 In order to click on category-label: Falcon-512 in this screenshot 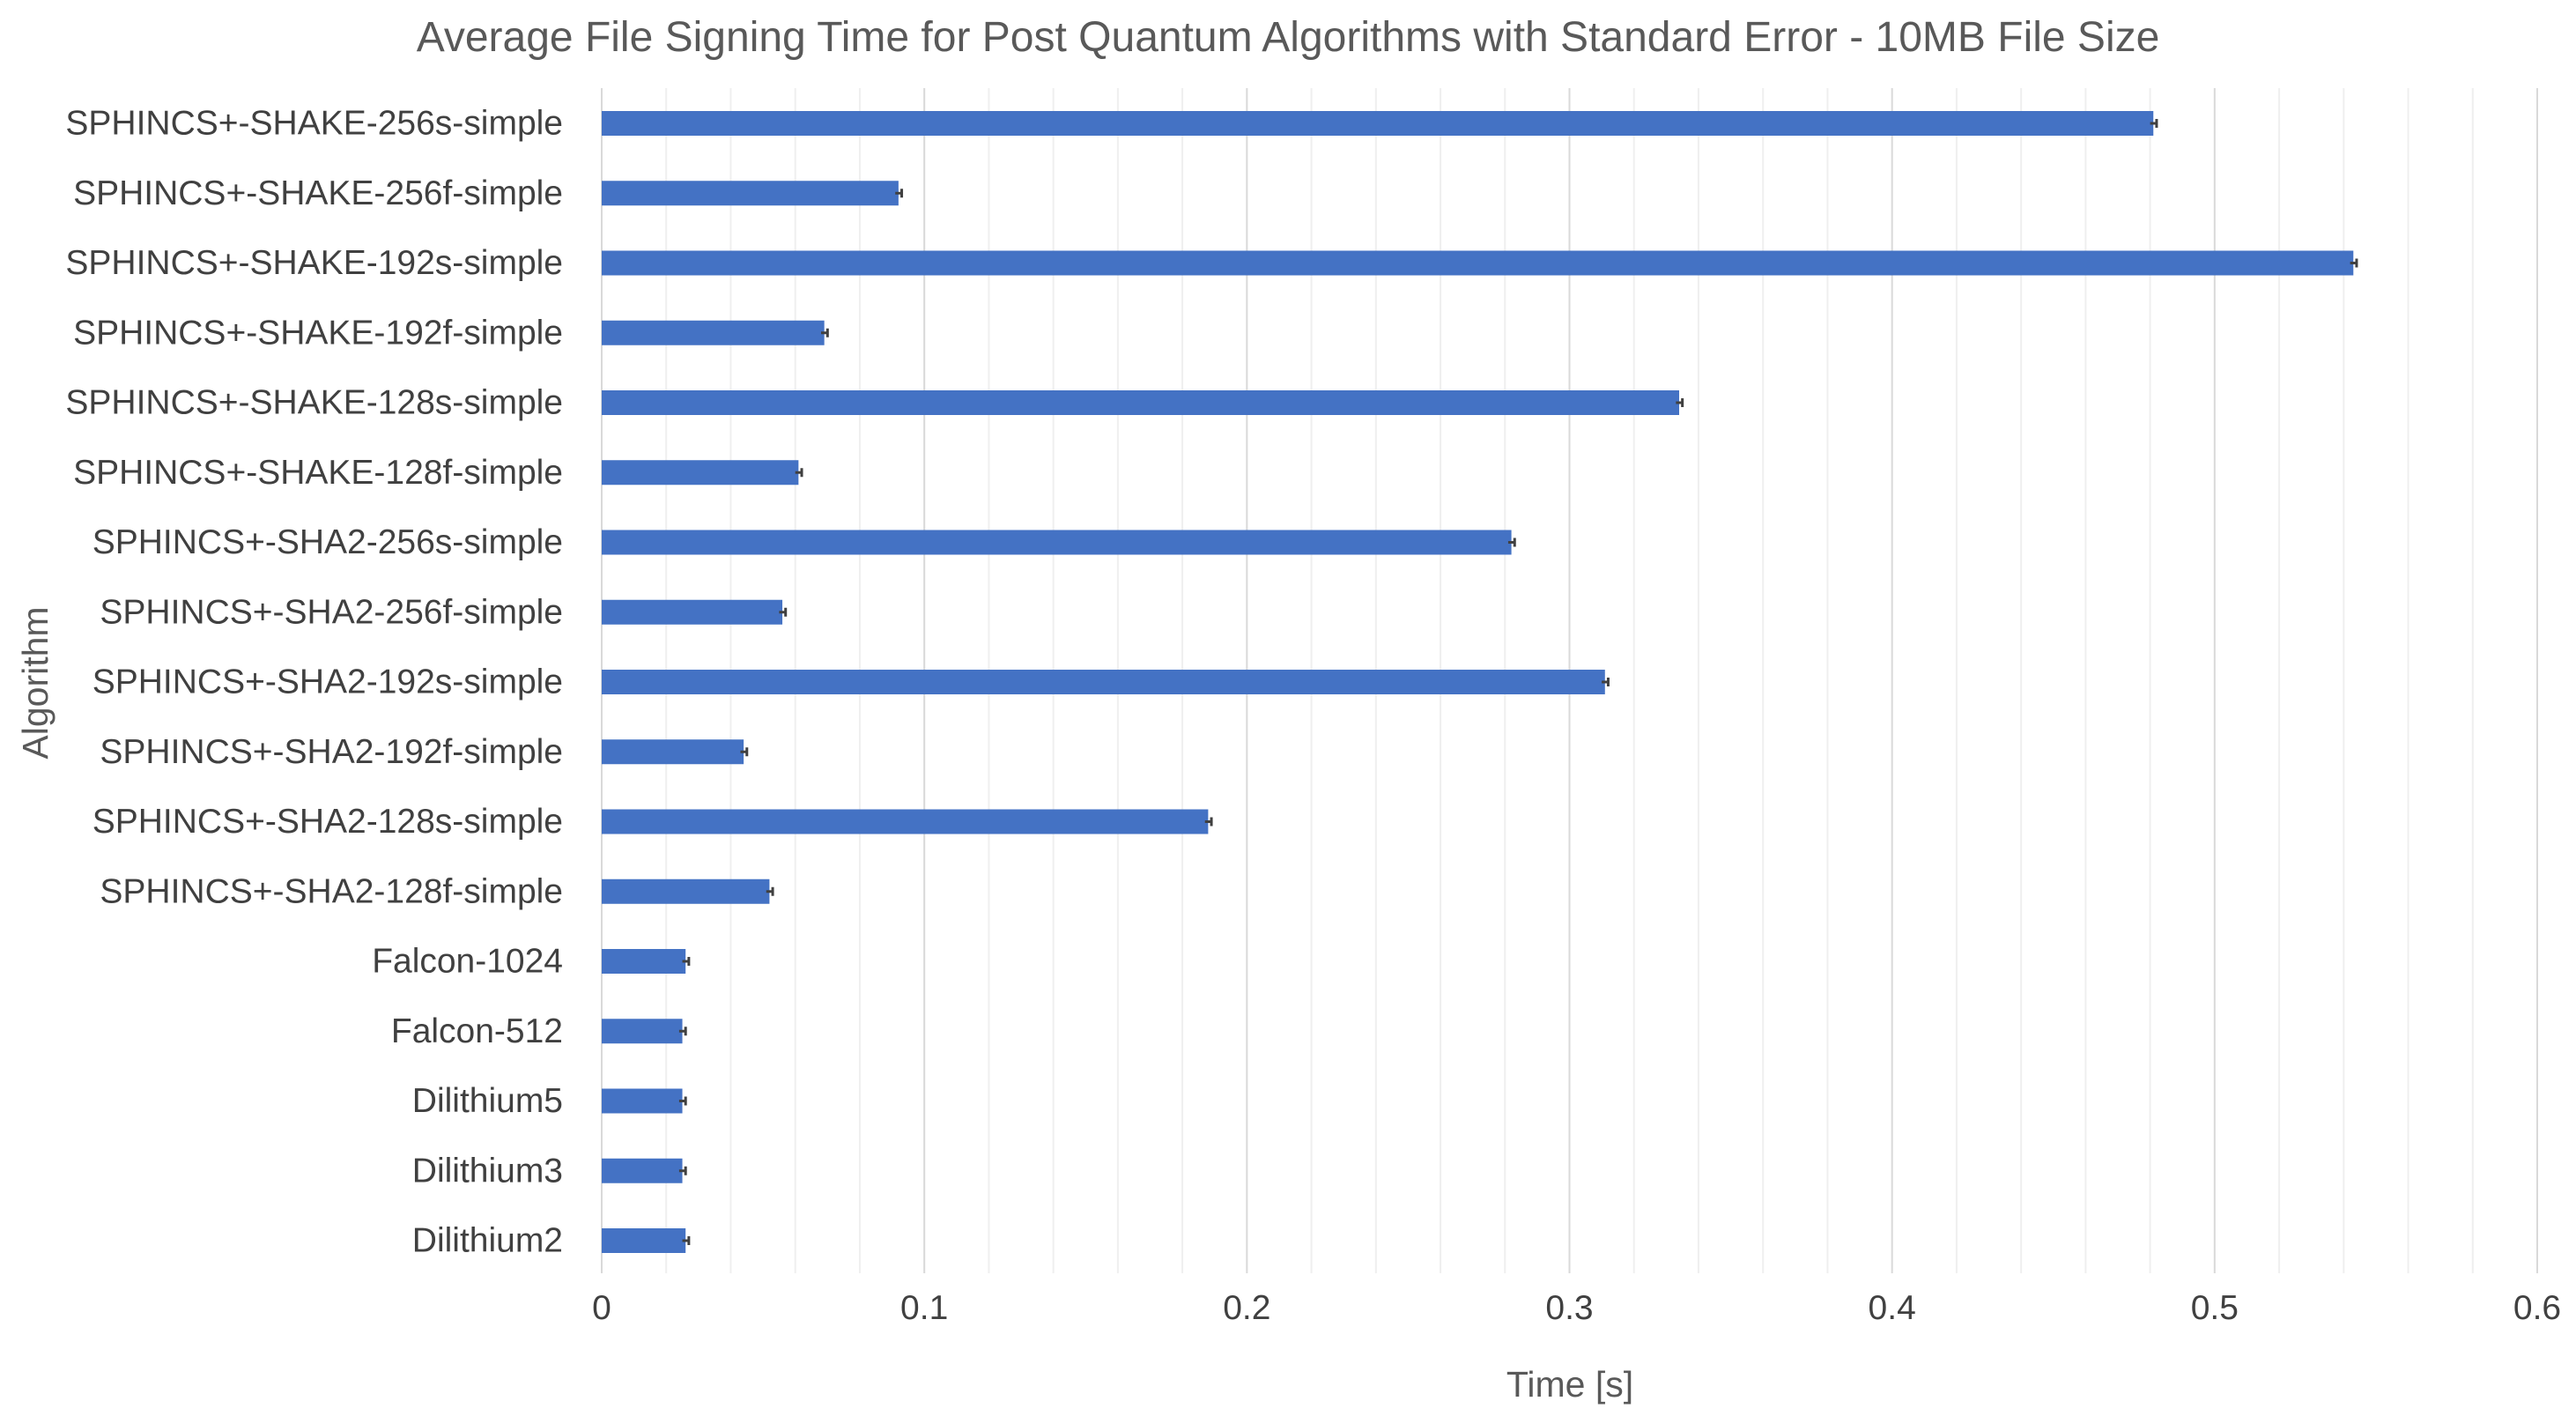, I will do `click(477, 1031)`.